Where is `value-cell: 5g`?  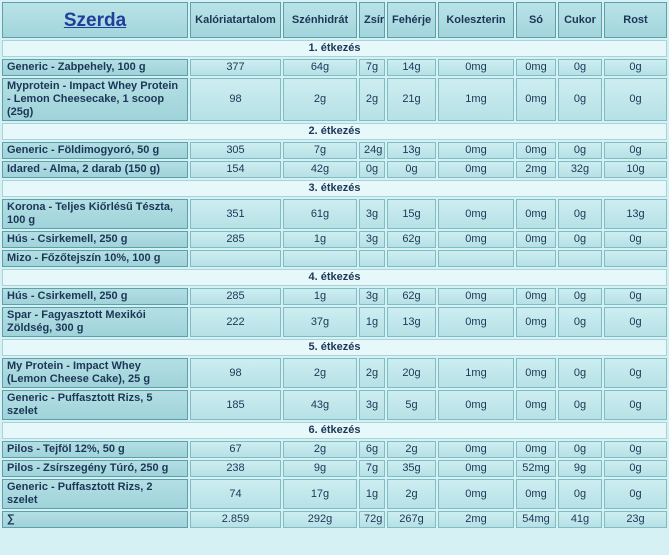 value-cell: 5g is located at coordinates (411, 405).